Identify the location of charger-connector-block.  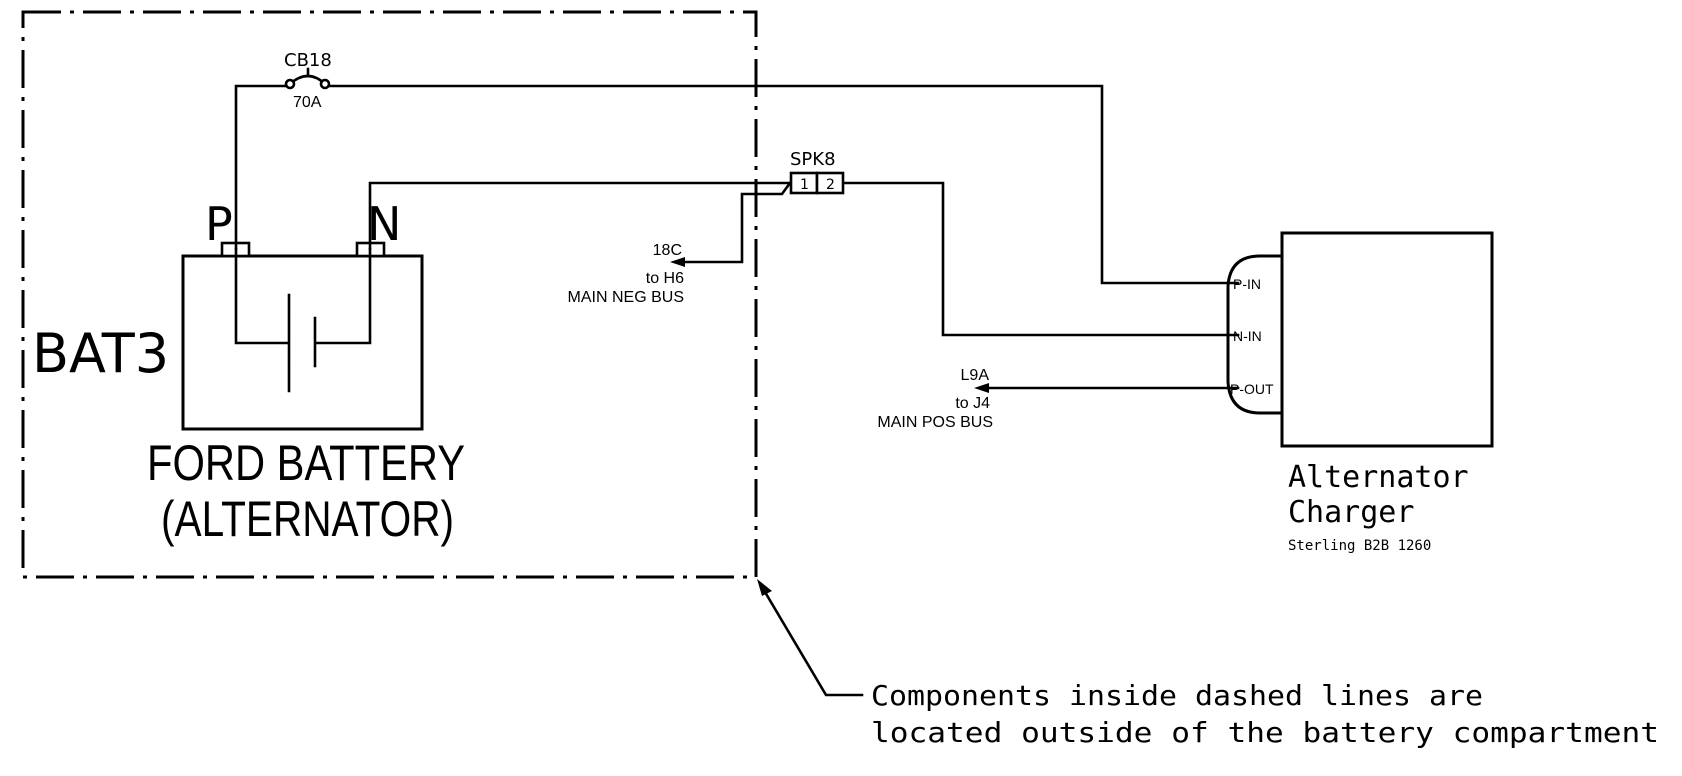
(1254, 334).